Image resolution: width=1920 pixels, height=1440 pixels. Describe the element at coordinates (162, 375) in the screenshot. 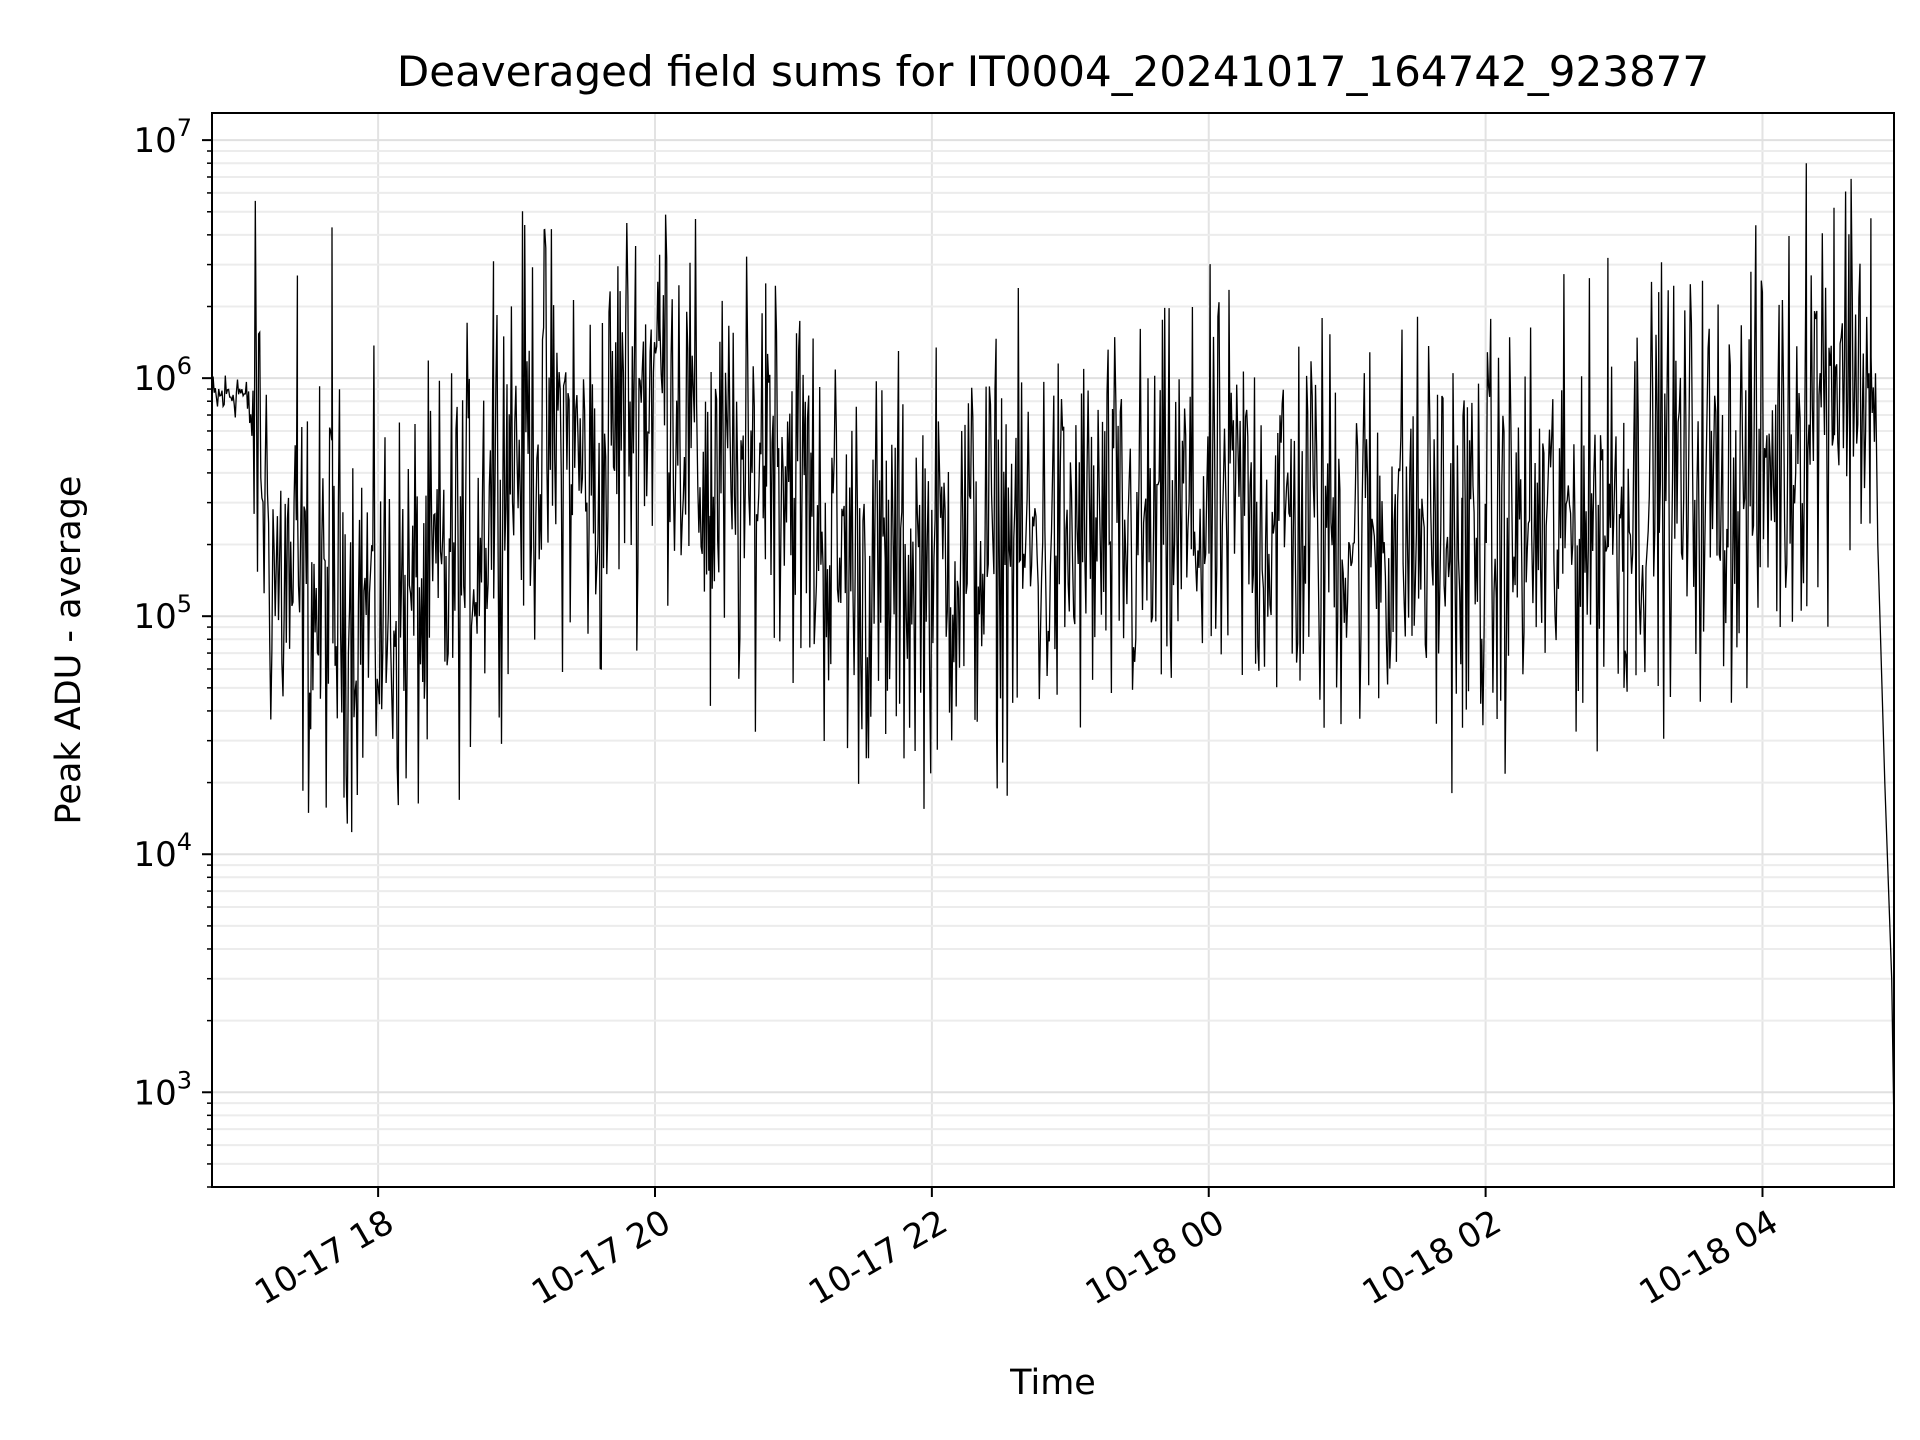

I see `y-tick-label: 10⁶` at that location.